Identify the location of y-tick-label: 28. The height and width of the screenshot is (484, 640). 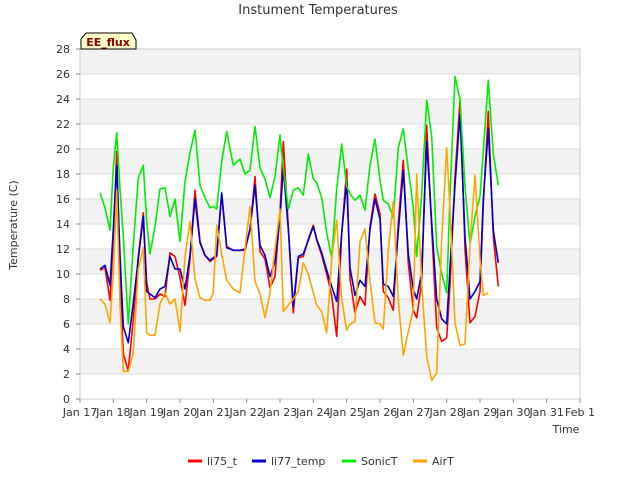
(63, 49).